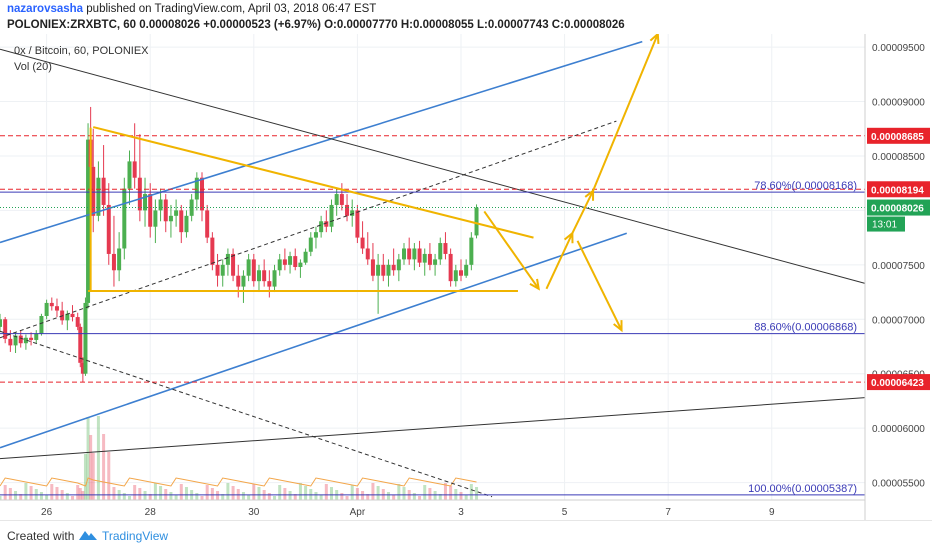 Image resolution: width=932 pixels, height=551 pixels. What do you see at coordinates (408, 512) in the screenshot?
I see `time-axis: 26 28 30 Apr 3 5 7 9` at bounding box center [408, 512].